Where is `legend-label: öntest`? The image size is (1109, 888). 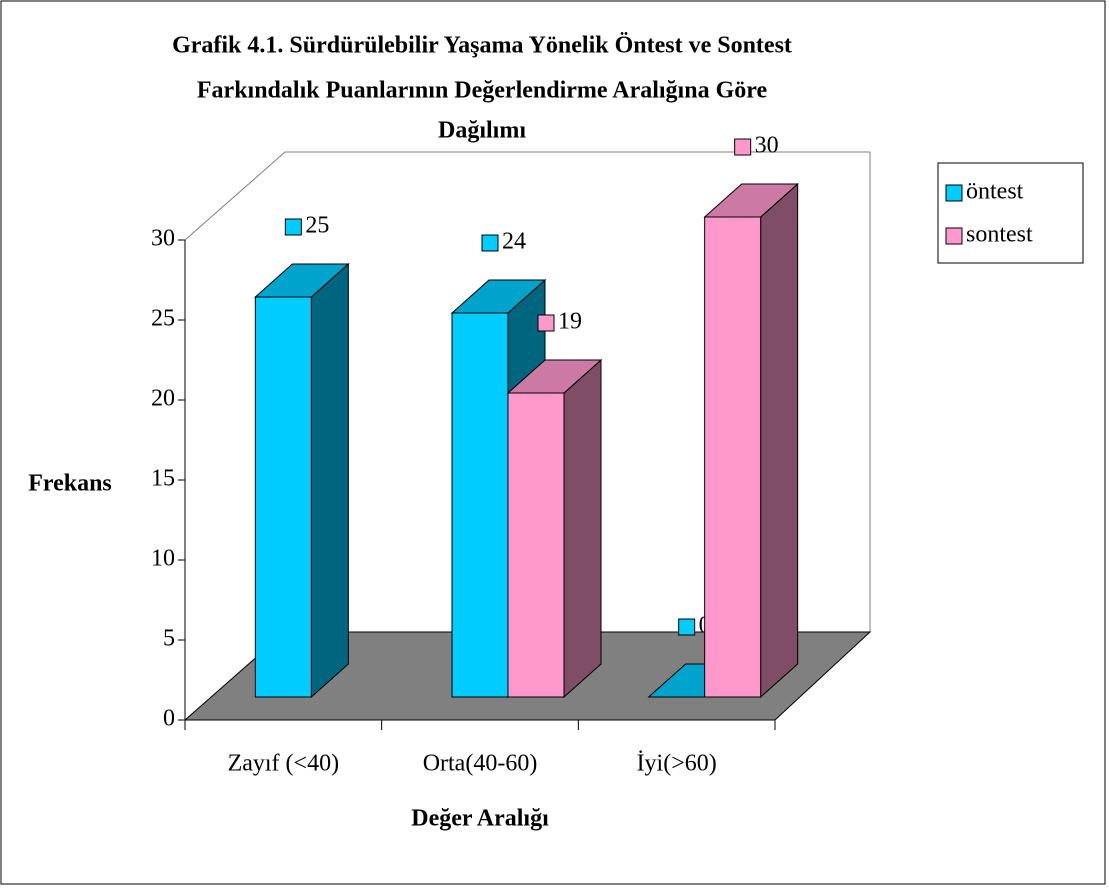
legend-label: öntest is located at coordinates (995, 192).